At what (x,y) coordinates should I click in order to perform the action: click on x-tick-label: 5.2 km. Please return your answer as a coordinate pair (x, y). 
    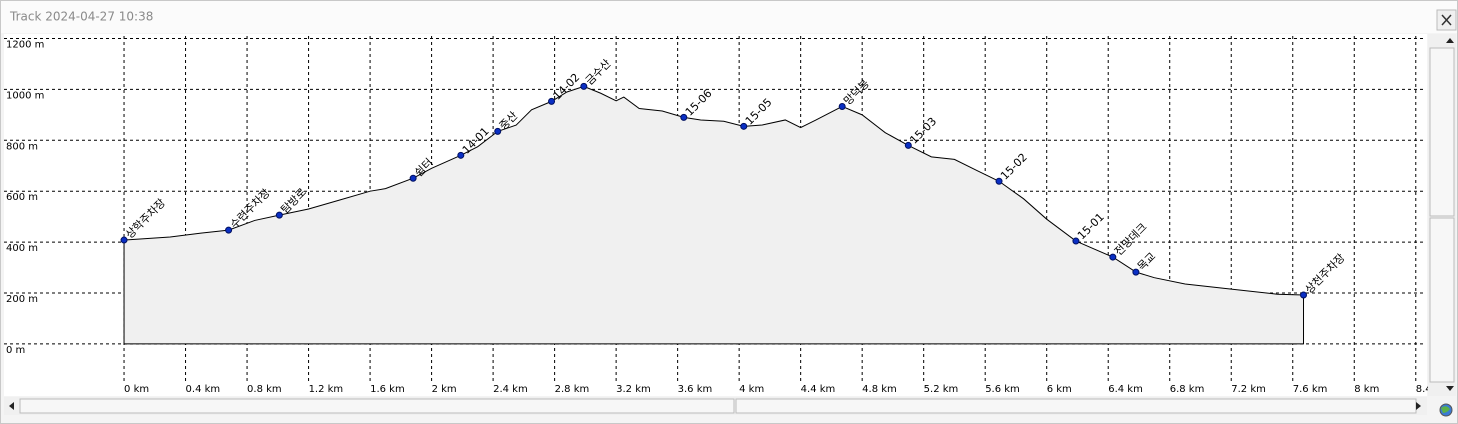
    Looking at the image, I should click on (941, 389).